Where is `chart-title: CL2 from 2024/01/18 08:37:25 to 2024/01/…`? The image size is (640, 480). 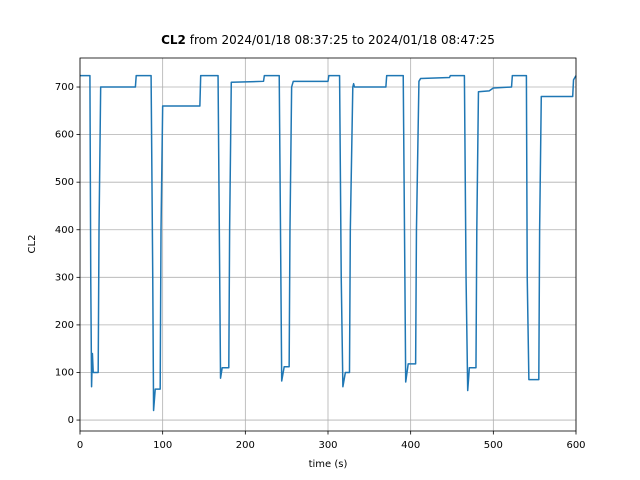 chart-title: CL2 from 2024/01/18 08:37:25 to 2024/01/… is located at coordinates (328, 40).